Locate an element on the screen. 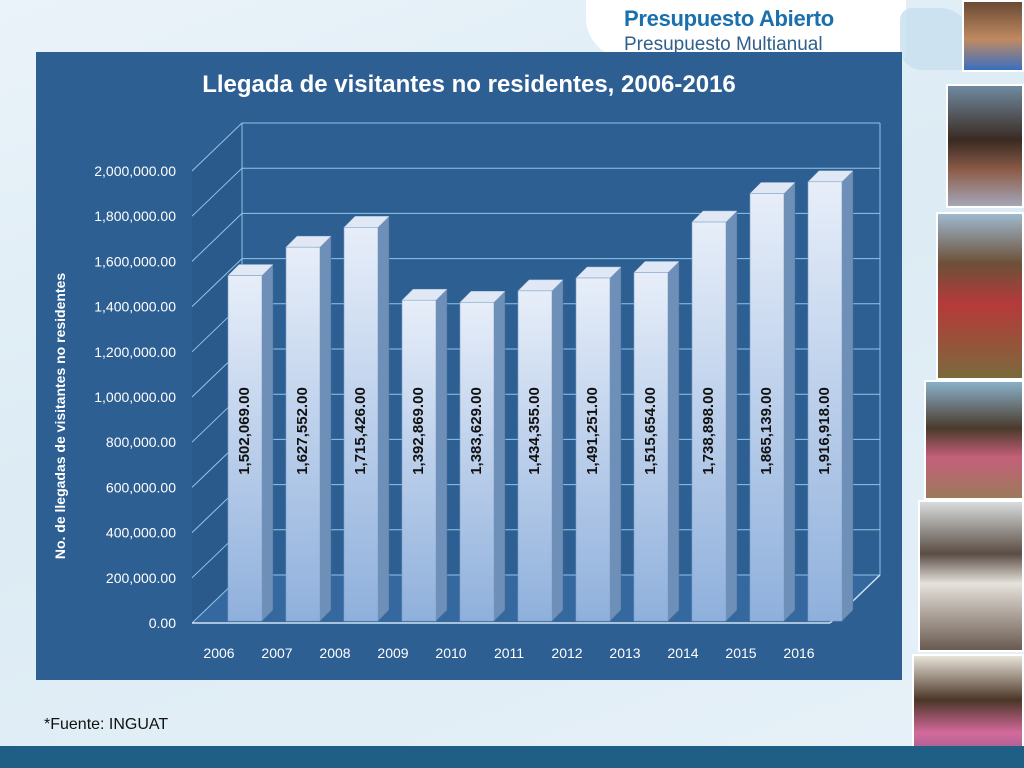 The width and height of the screenshot is (1024, 768). photo-boy is located at coordinates (993, 36).